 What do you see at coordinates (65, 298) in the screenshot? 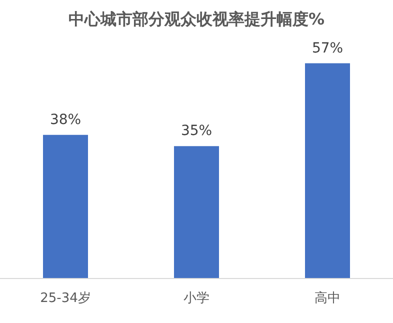
I see `x-tick-label: 25-34岁` at bounding box center [65, 298].